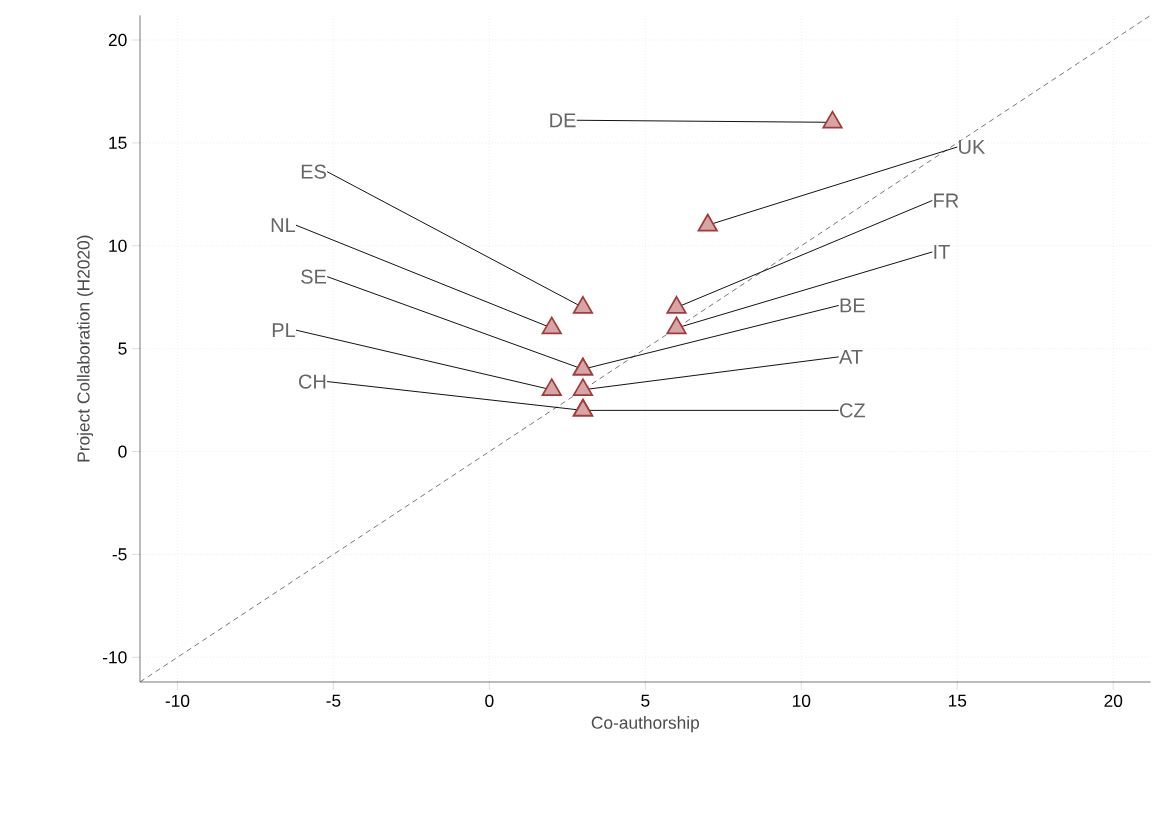 This screenshot has height=834, width=1158. What do you see at coordinates (118, 142) in the screenshot?
I see `y-tick-label: 15` at bounding box center [118, 142].